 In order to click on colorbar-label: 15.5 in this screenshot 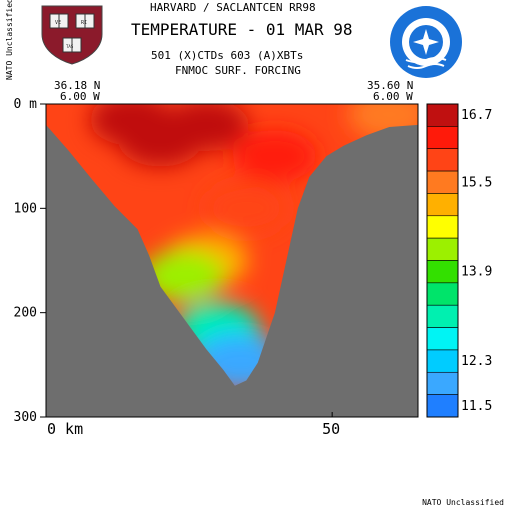, I will do `click(476, 182)`.